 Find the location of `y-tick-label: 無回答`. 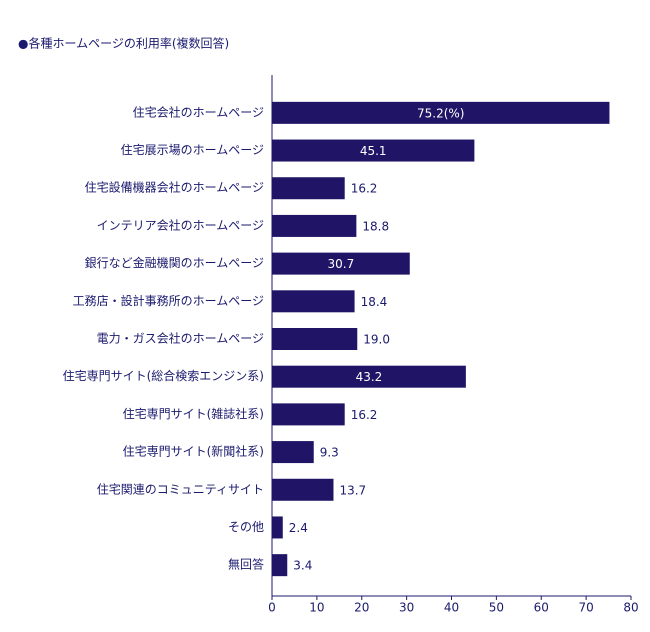

y-tick-label: 無回答 is located at coordinates (246, 564).